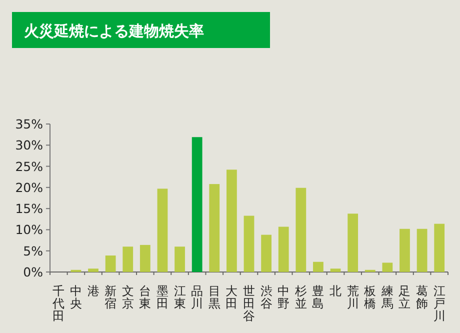  Describe the element at coordinates (29, 208) in the screenshot. I see `y-tick-label: 15%` at that location.